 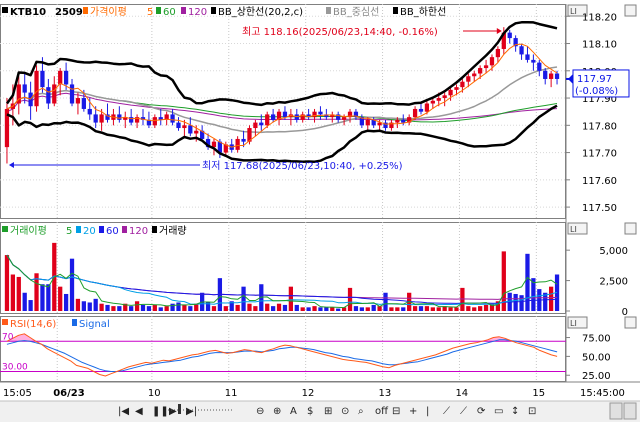 I want to click on volume-panel-box-button: LI, so click(x=602, y=228).